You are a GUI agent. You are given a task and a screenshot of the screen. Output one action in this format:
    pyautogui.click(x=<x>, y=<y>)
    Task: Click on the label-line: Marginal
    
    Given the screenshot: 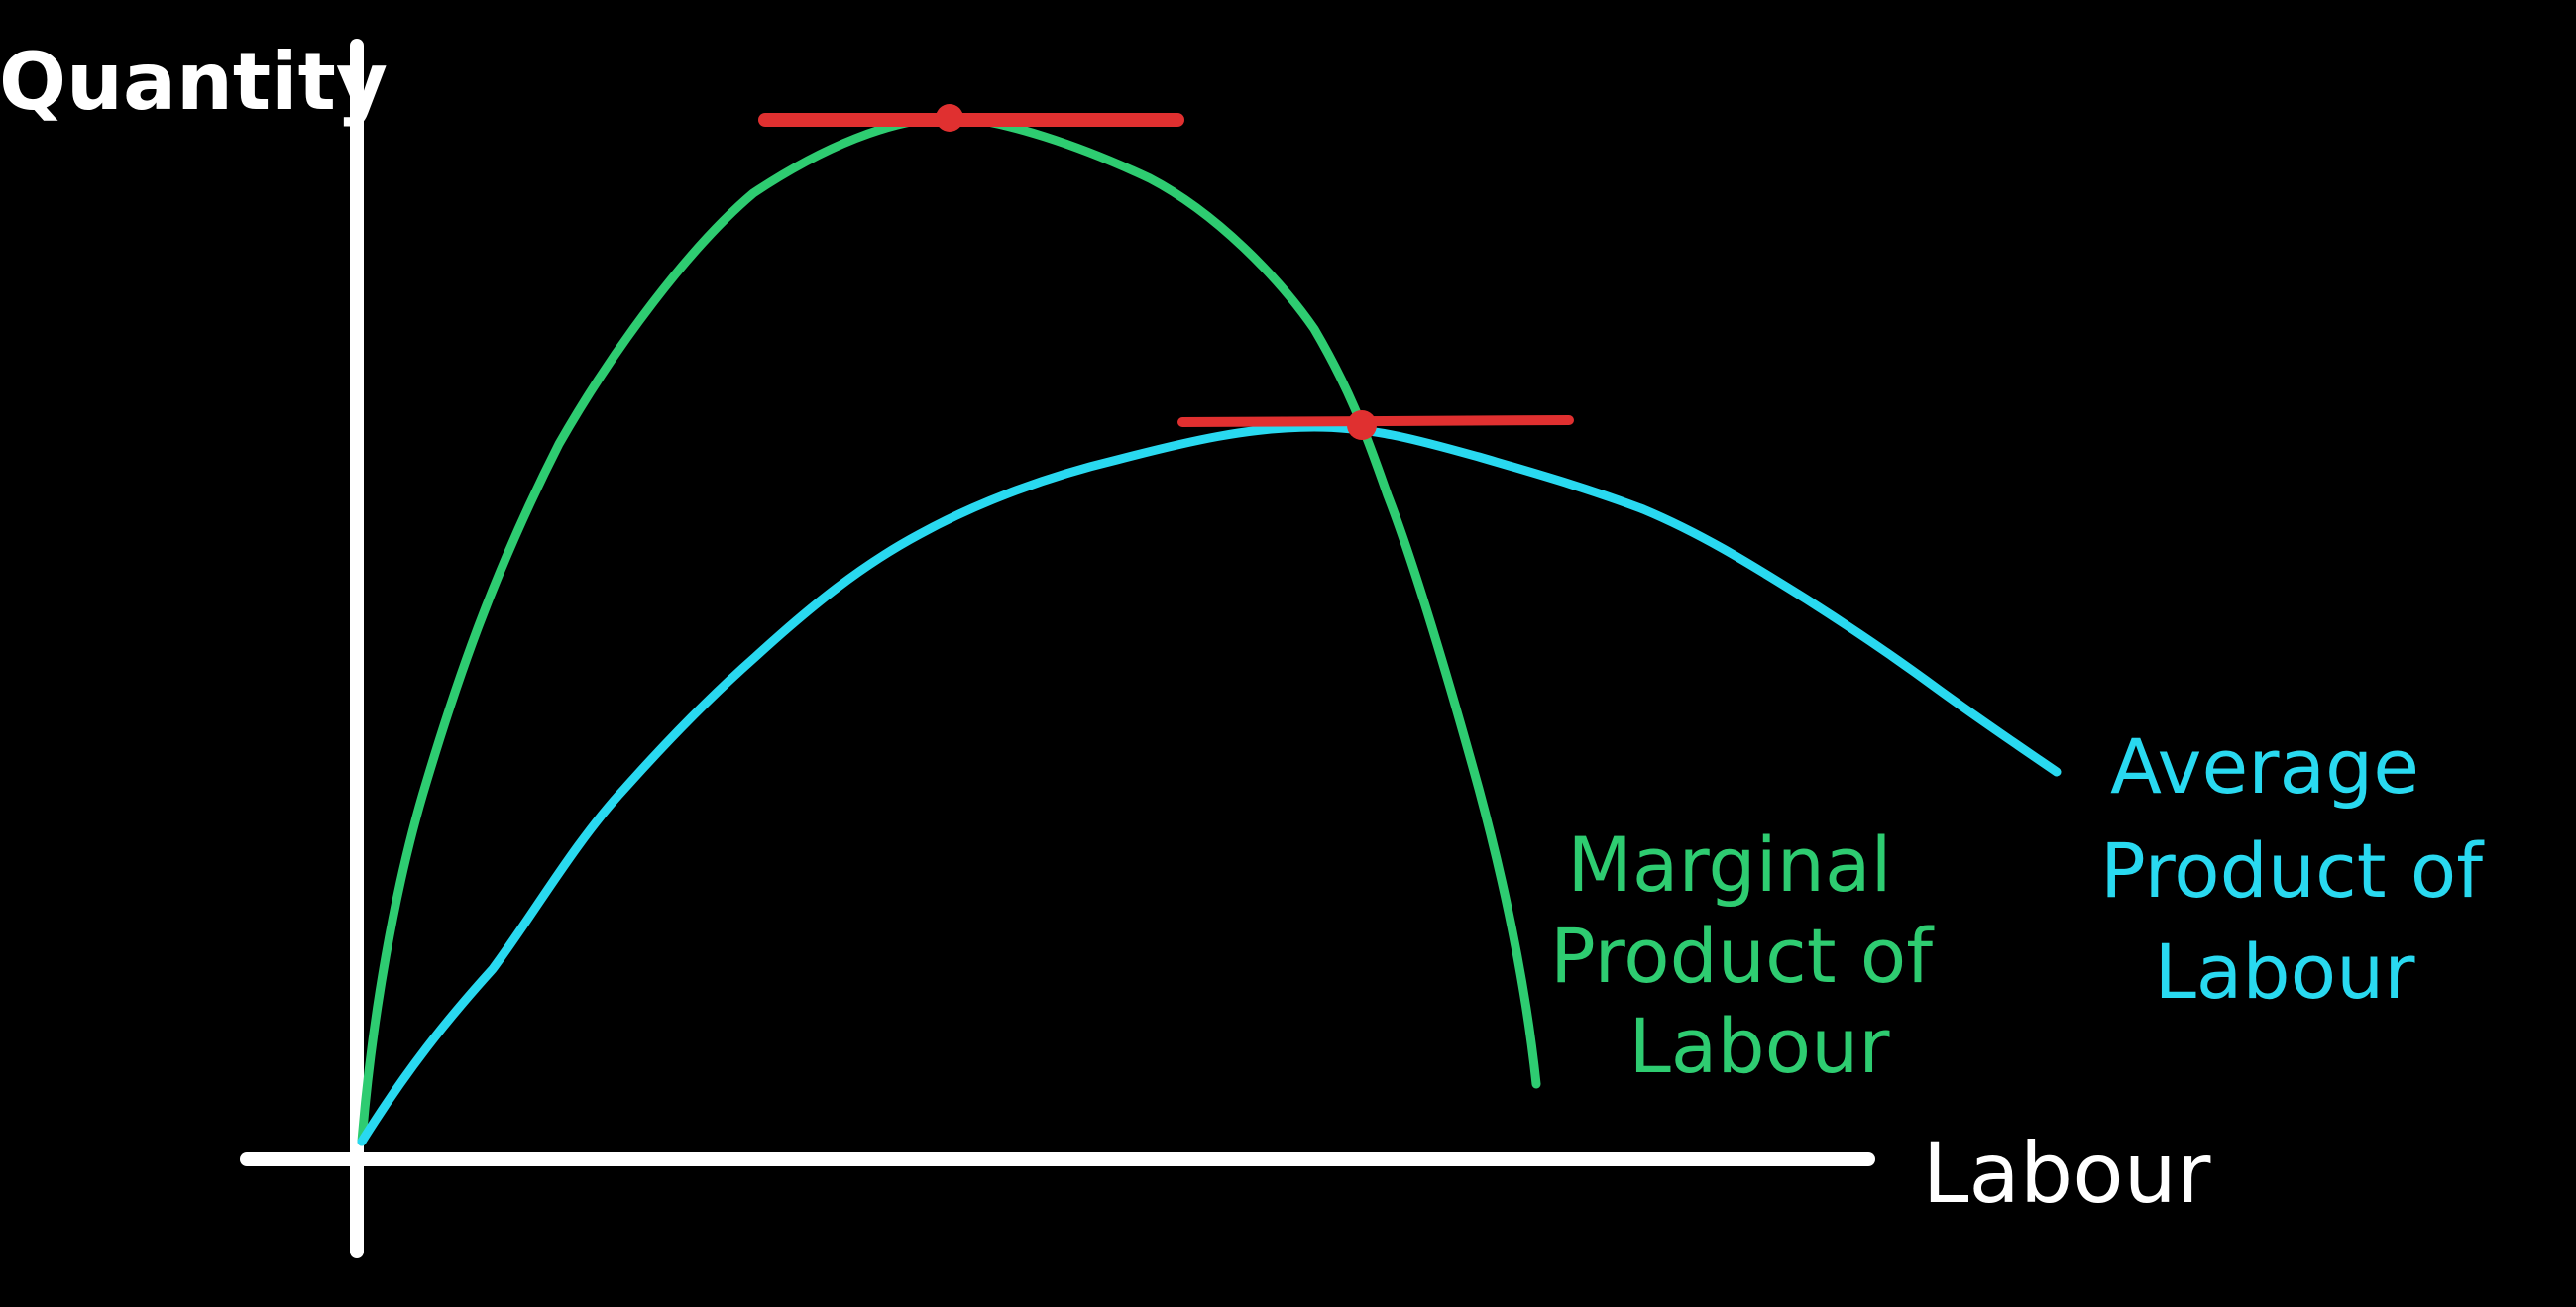 What is the action you would take?
    pyautogui.click(x=1729, y=865)
    